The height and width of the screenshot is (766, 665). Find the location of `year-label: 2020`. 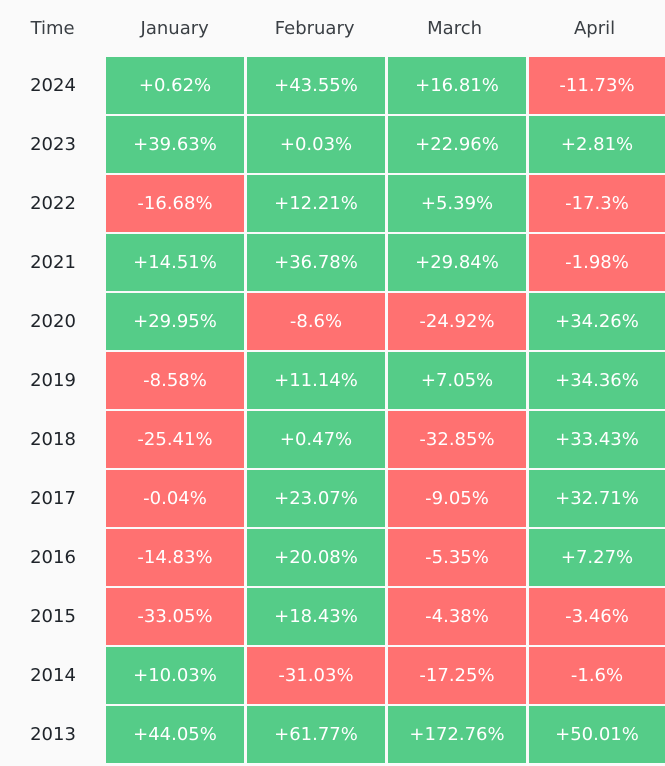

year-label: 2020 is located at coordinates (53, 321).